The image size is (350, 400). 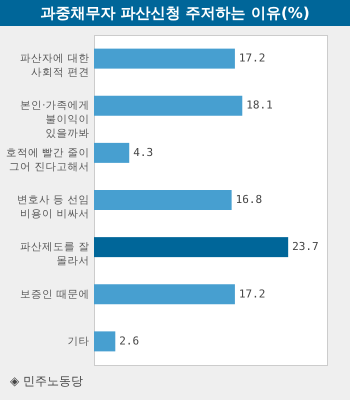 I want to click on y-tick-label: 보증인 때문에, so click(x=55, y=294).